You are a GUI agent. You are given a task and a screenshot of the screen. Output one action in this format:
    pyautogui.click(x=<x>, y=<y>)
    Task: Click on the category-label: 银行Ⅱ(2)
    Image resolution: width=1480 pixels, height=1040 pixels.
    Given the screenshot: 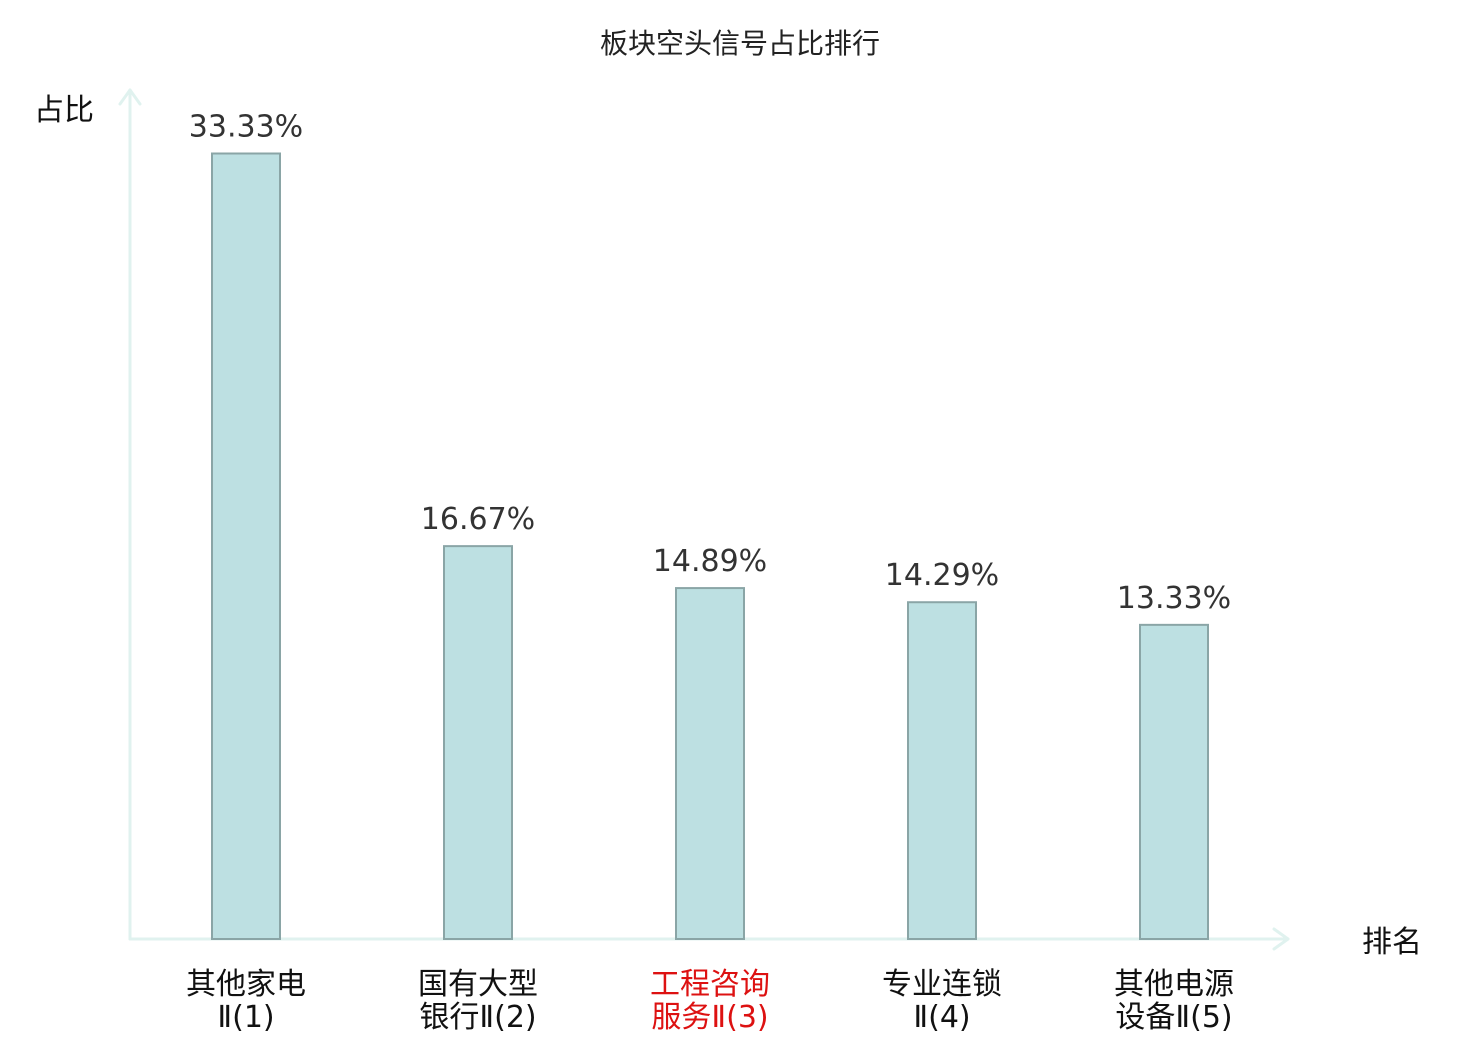 What is the action you would take?
    pyautogui.click(x=477, y=1017)
    